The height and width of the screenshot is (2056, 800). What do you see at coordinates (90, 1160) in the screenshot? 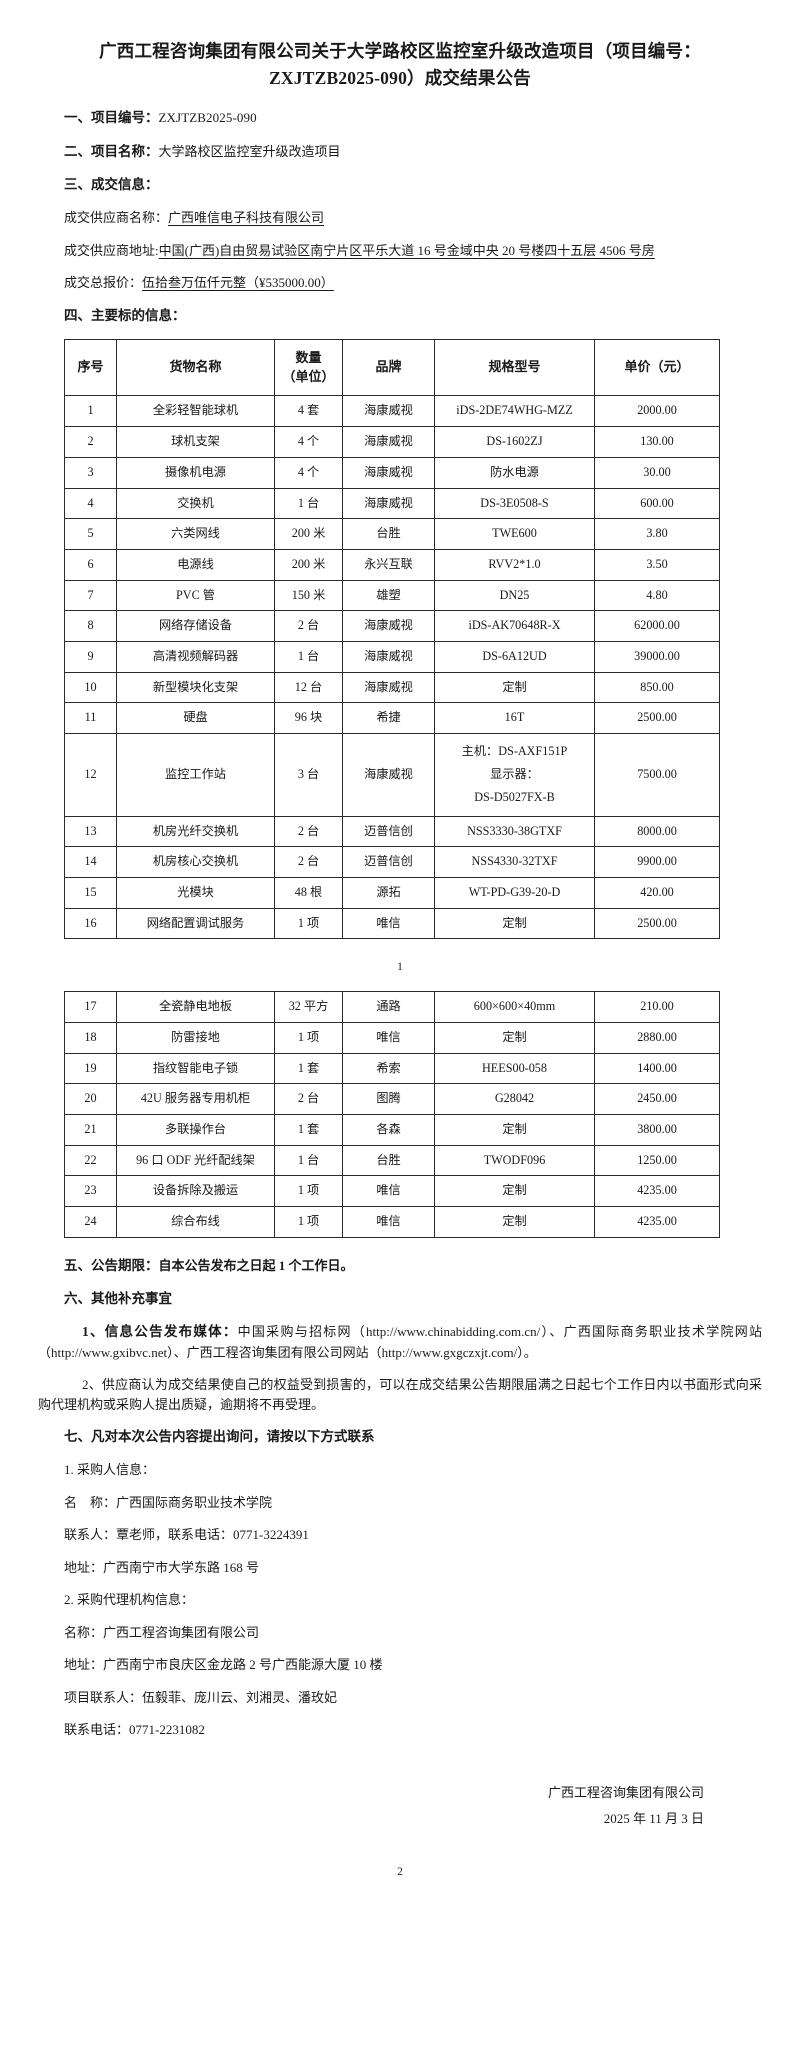
I see `cell-no: 22` at bounding box center [90, 1160].